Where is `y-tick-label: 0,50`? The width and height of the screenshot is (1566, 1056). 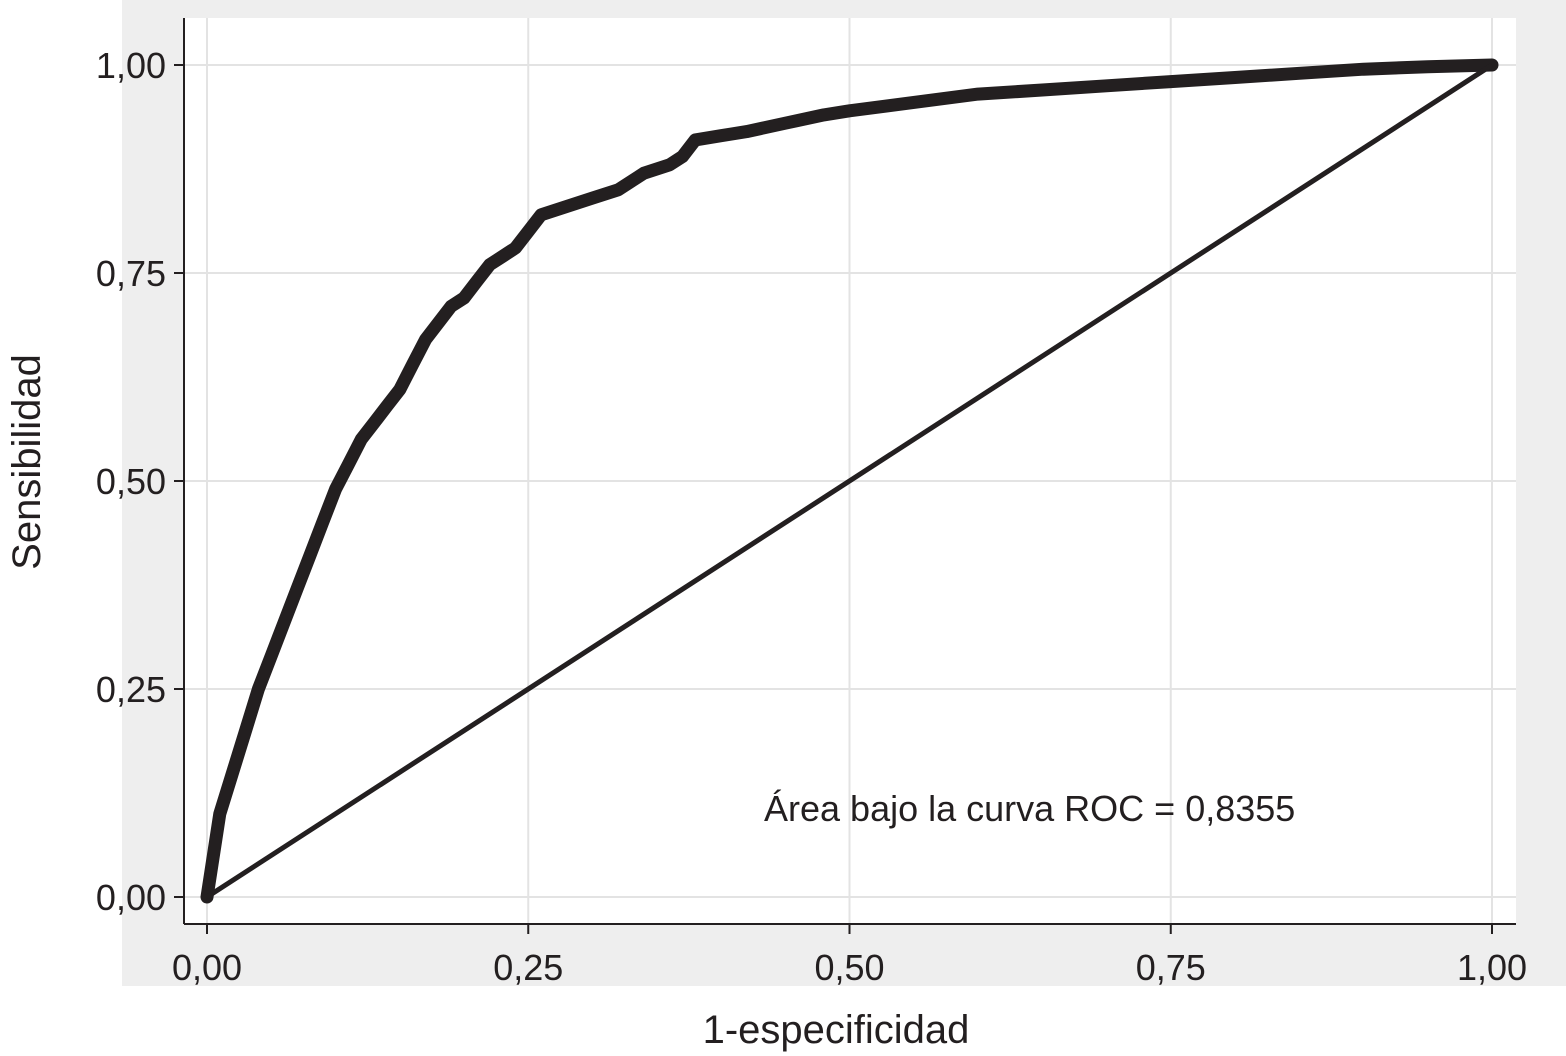
y-tick-label: 0,50 is located at coordinates (131, 481).